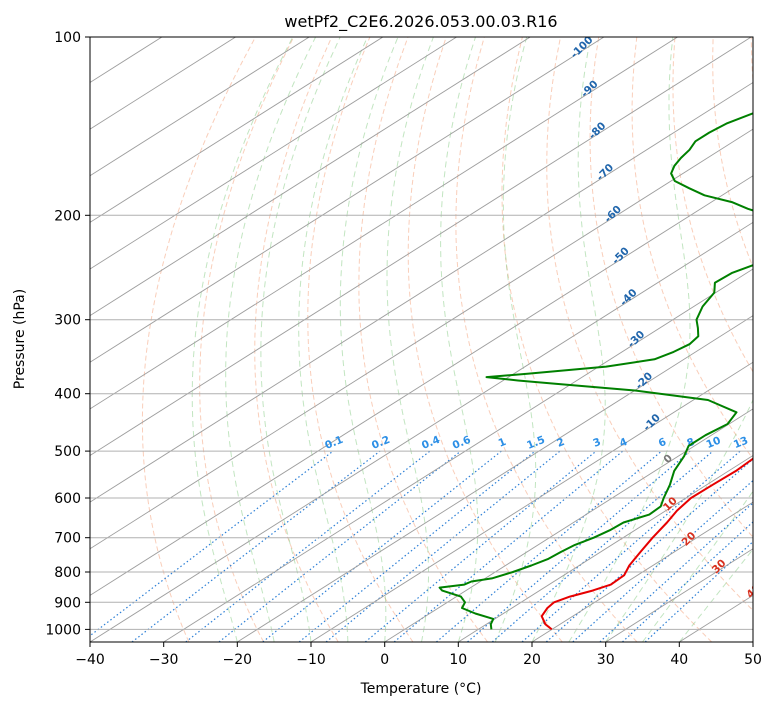 This screenshot has height=708, width=775. What do you see at coordinates (164, 660) in the screenshot?
I see `x-tick-label: −30` at bounding box center [164, 660].